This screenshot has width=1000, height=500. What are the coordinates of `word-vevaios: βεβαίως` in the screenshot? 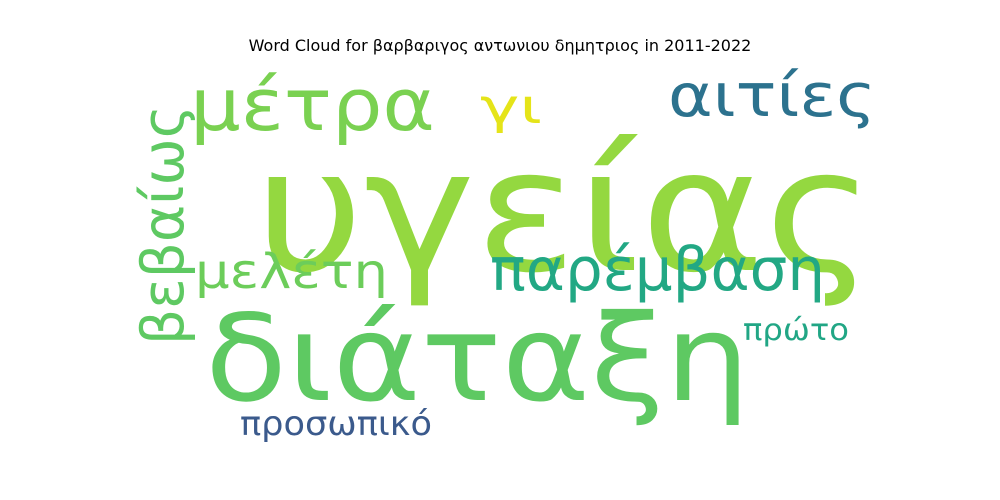 It's located at (163, 225).